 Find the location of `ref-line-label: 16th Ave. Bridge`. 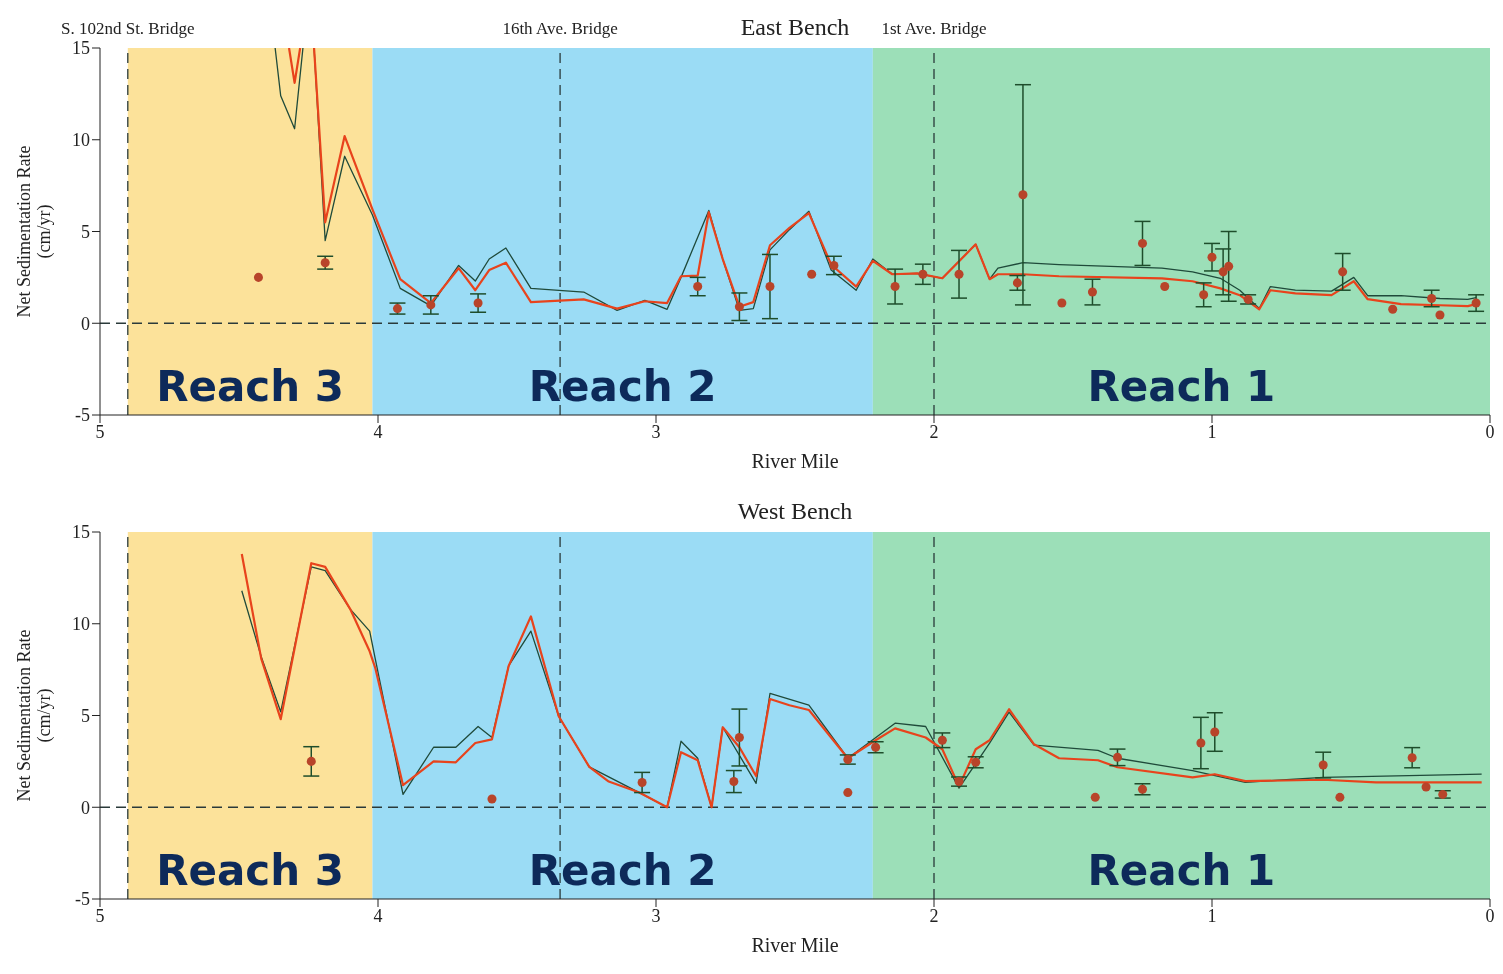

ref-line-label: 16th Ave. Bridge is located at coordinates (560, 28).